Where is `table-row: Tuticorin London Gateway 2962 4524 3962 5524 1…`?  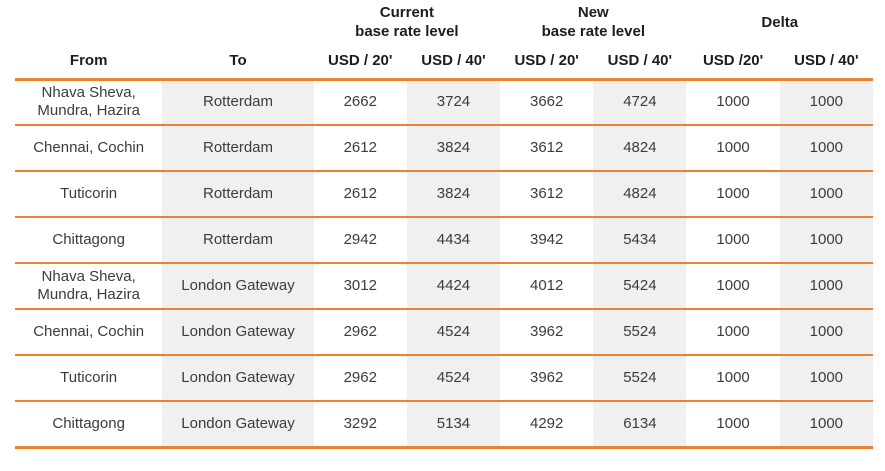 table-row: Tuticorin London Gateway 2962 4524 3962 5524 1… is located at coordinates (444, 378).